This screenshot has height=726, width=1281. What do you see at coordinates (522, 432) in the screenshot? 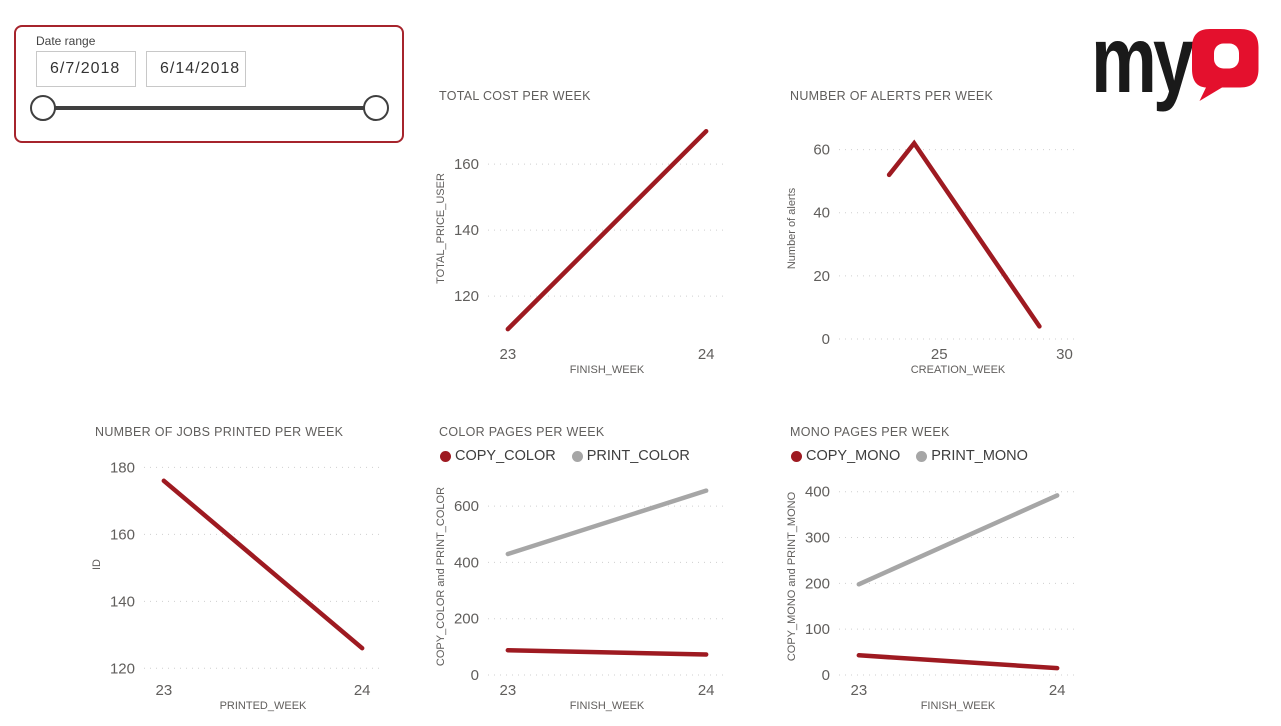
I see `chart-title: COLOR PAGES PER WEEK` at bounding box center [522, 432].